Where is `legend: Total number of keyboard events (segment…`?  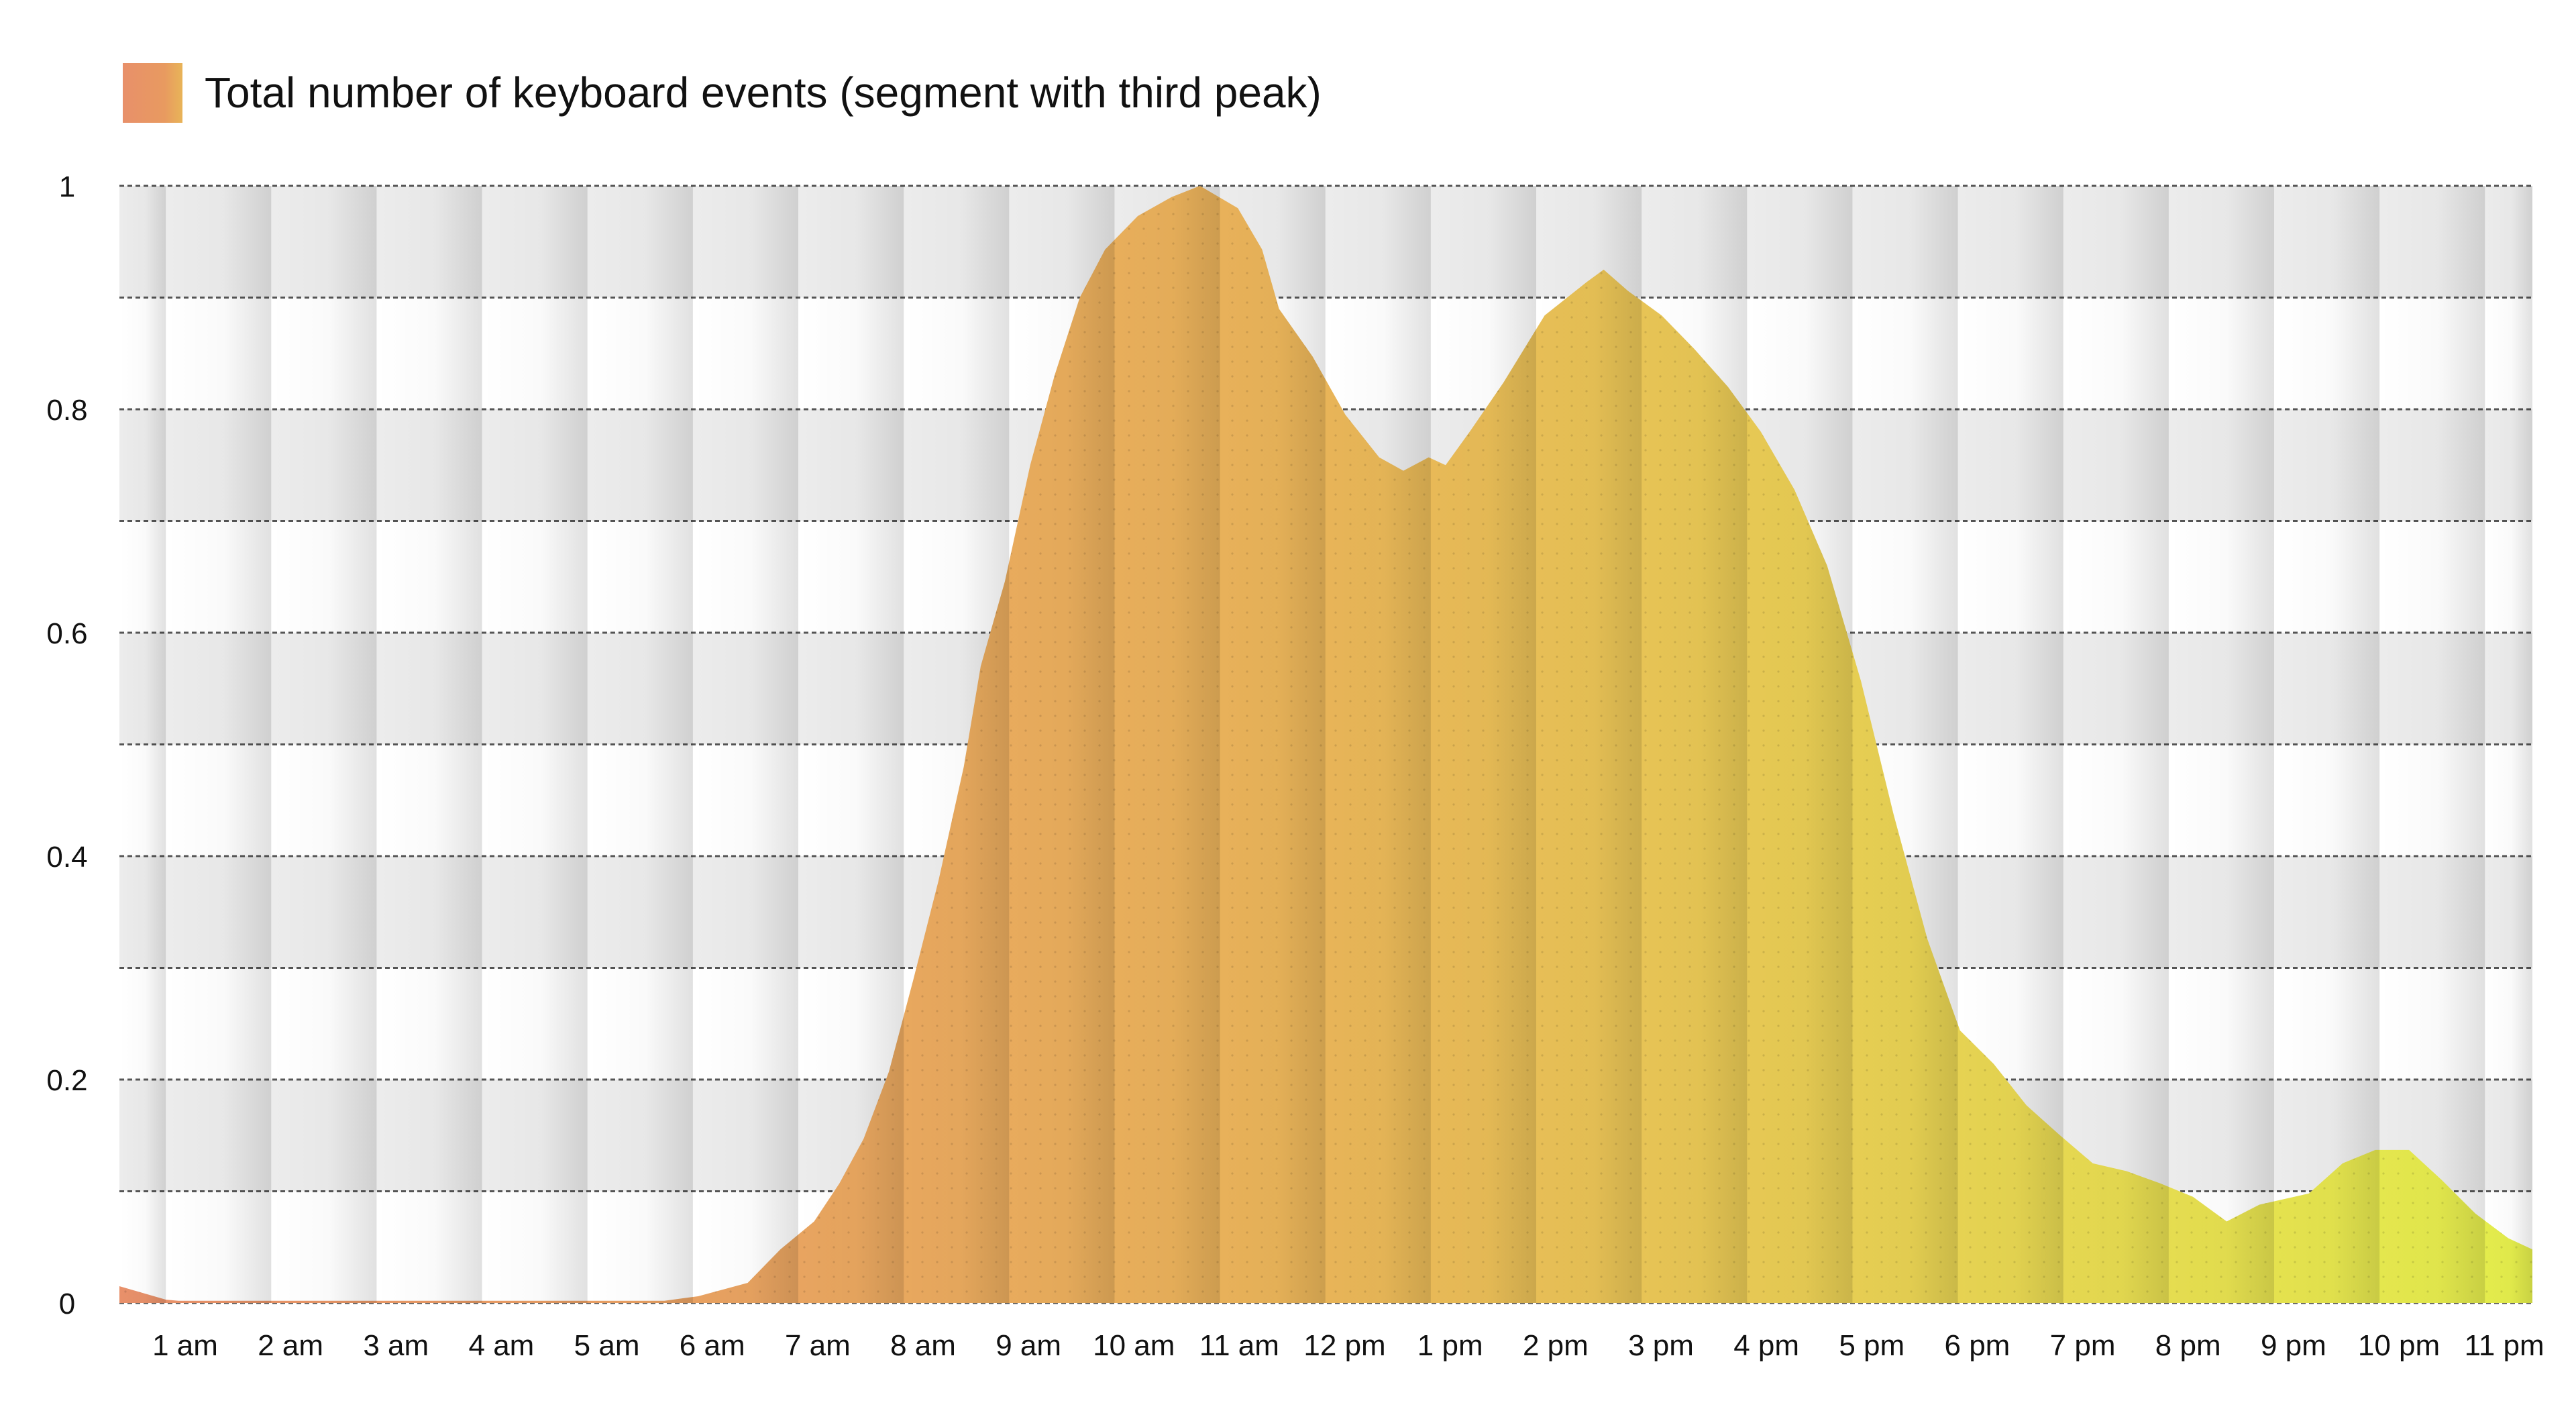
legend: Total number of keyboard events (segment… is located at coordinates (722, 93).